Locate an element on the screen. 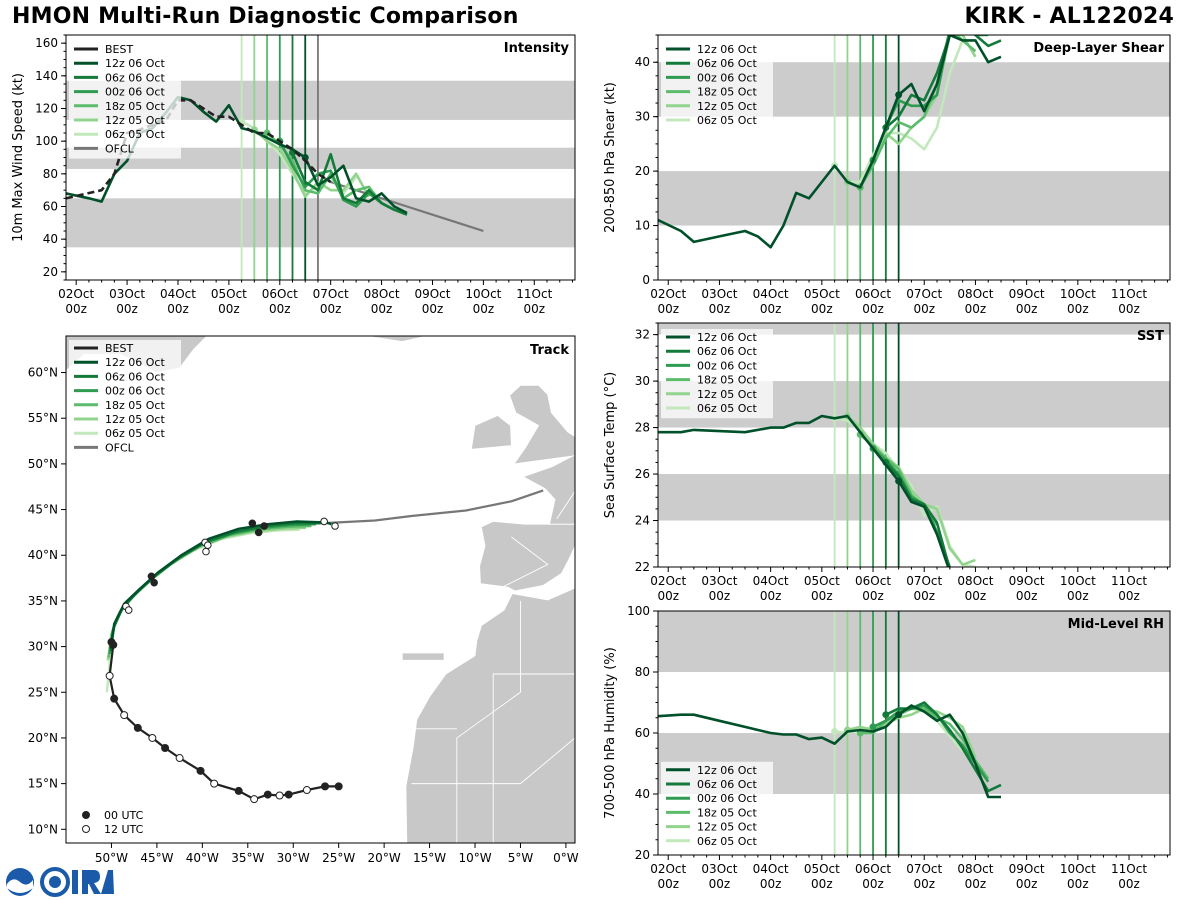 This screenshot has width=1200, height=900. rh-legend-label: 12z 05 Oct is located at coordinates (727, 827).